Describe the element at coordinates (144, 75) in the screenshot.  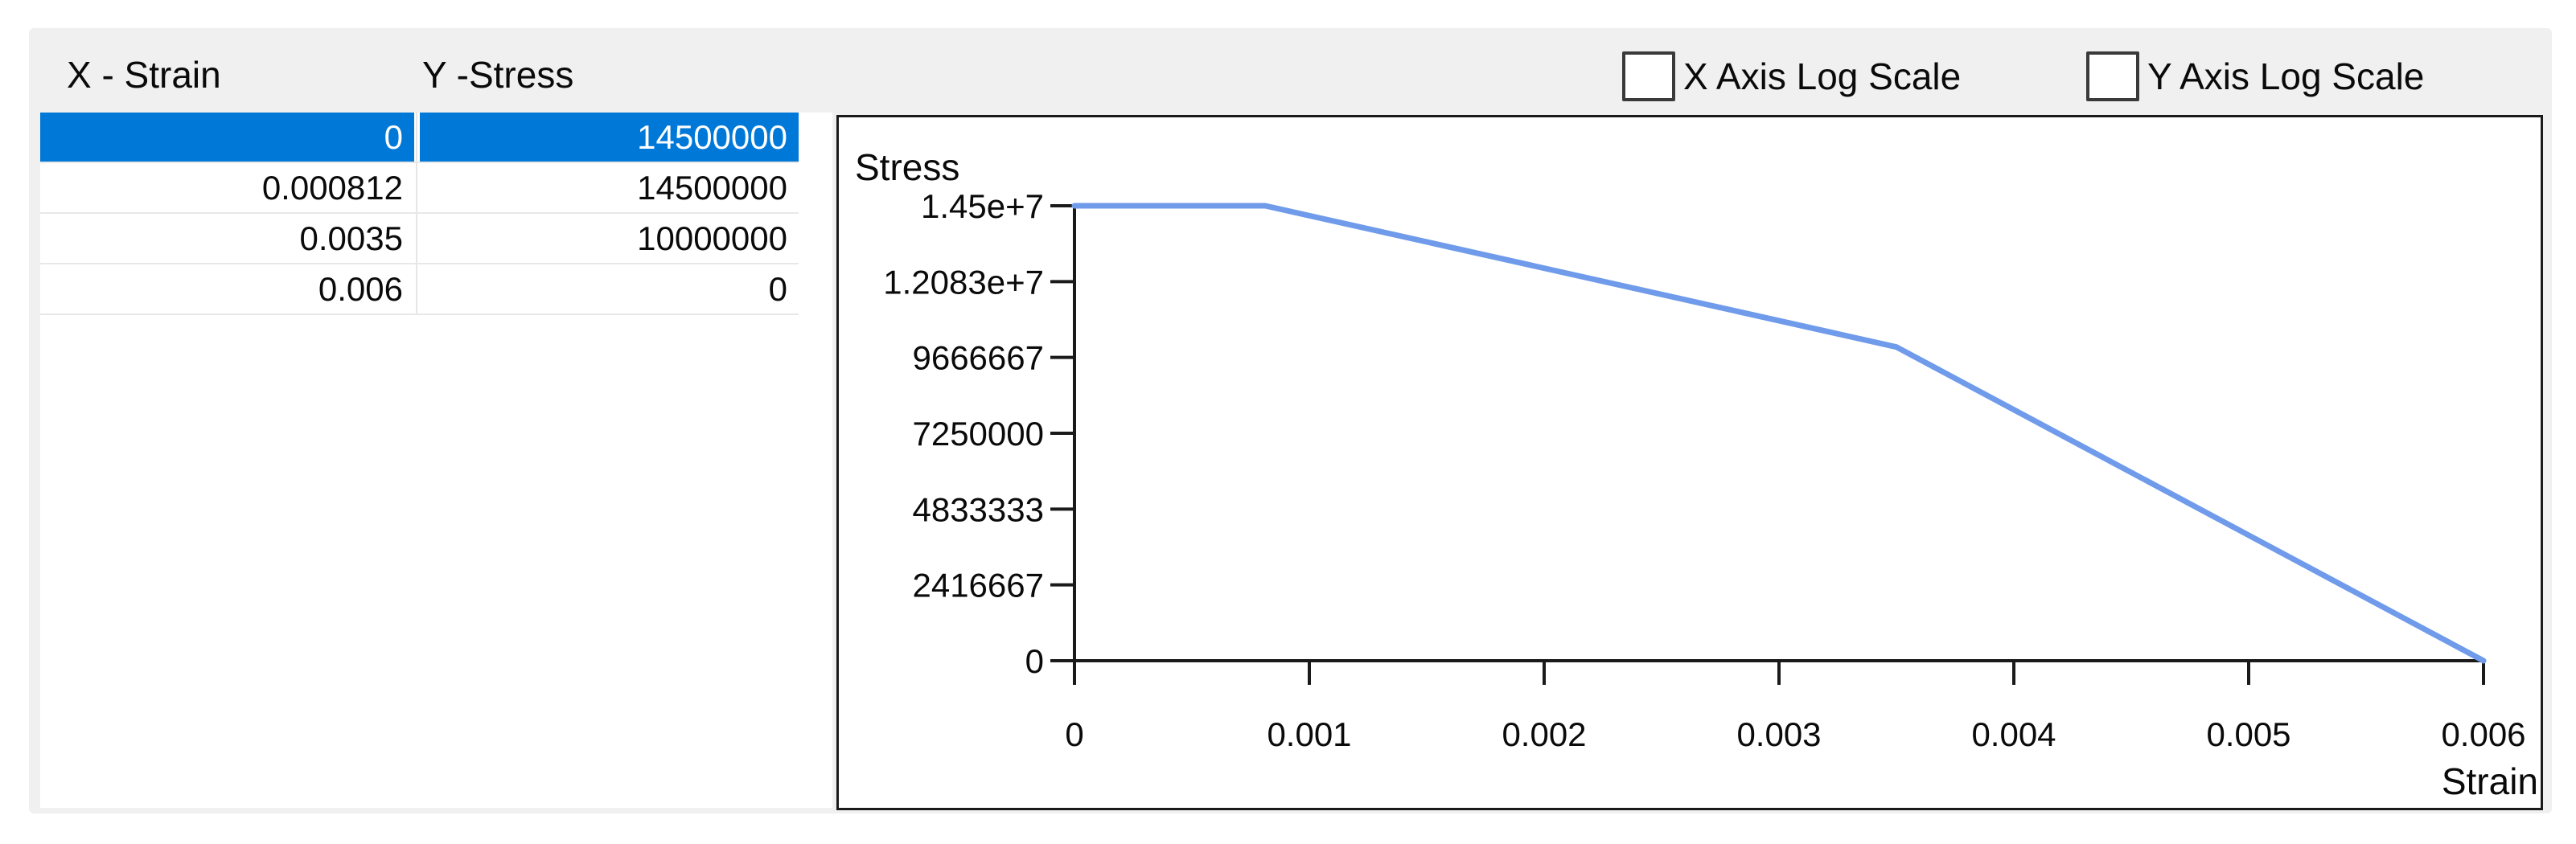
I see `column-header-x-strain: X - Strain` at that location.